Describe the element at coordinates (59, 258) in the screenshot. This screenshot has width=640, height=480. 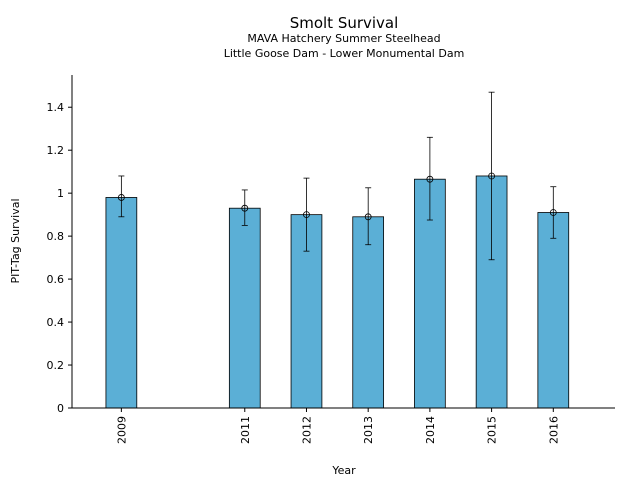
I see `y-ticks-layer: 0 0.2 0.4 0.6 0.8 1 1.2 1.4` at that location.